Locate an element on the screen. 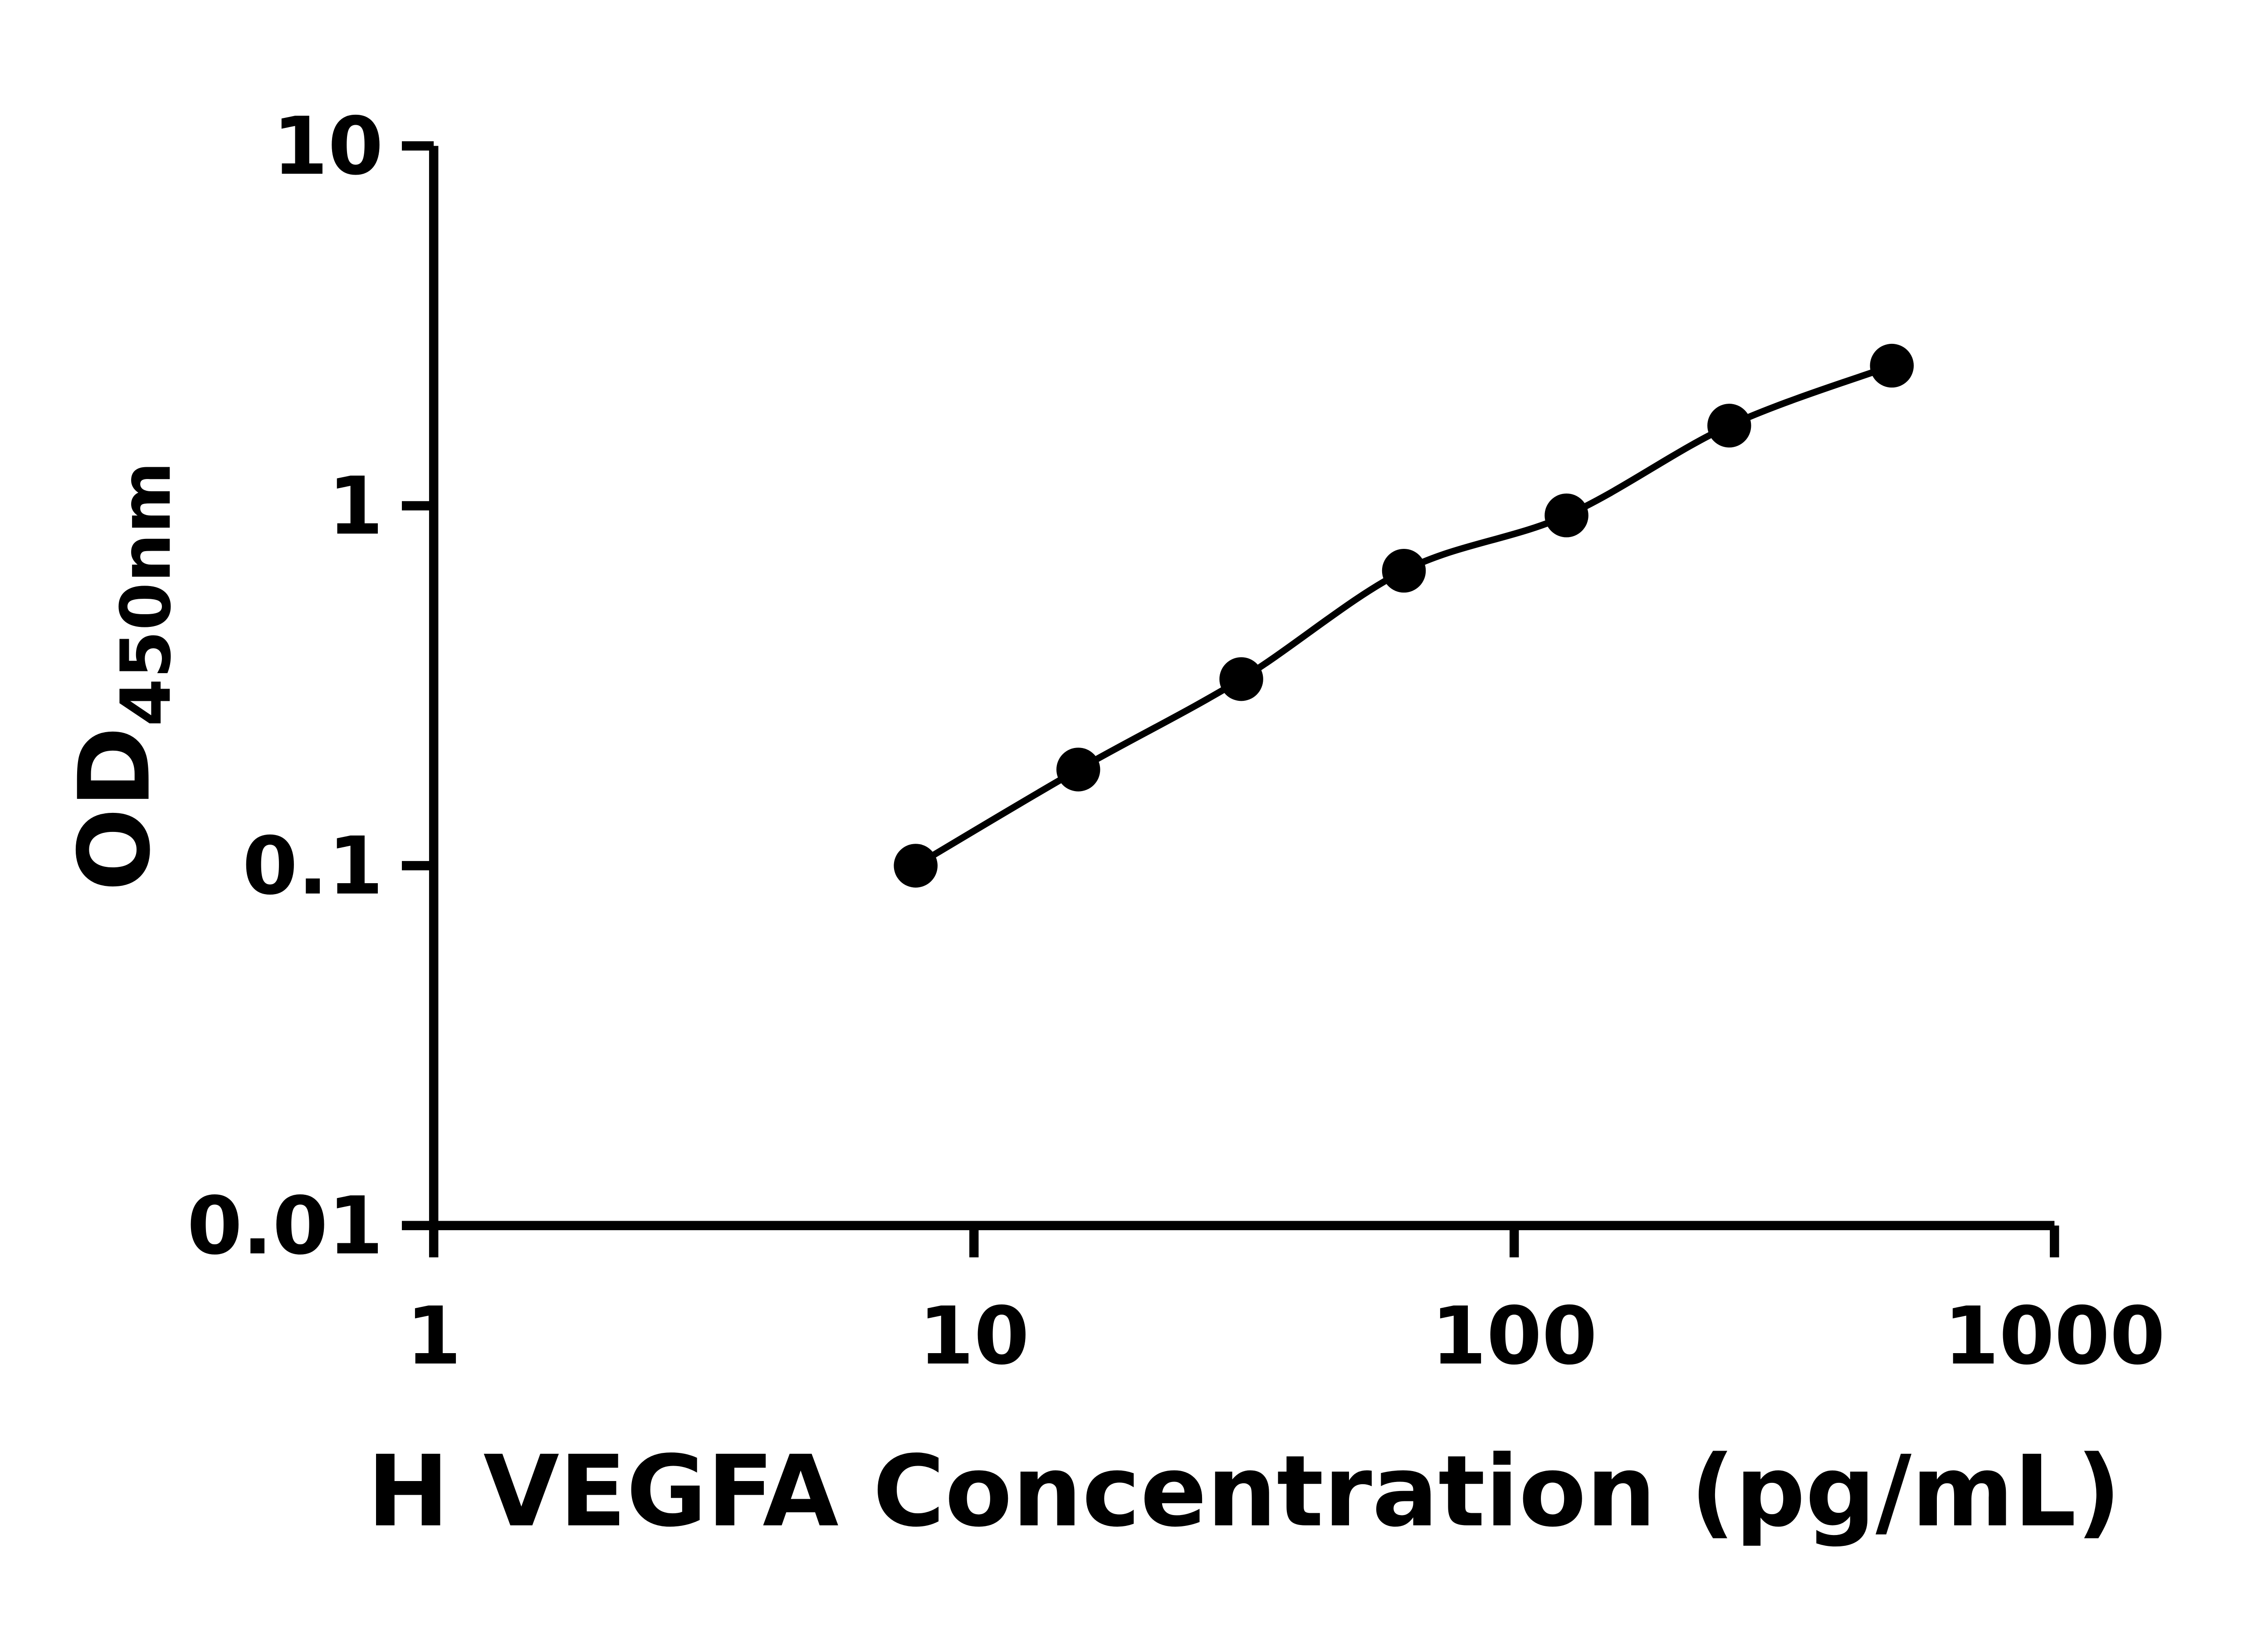  x-tick-label: 100 is located at coordinates (1514, 1336).